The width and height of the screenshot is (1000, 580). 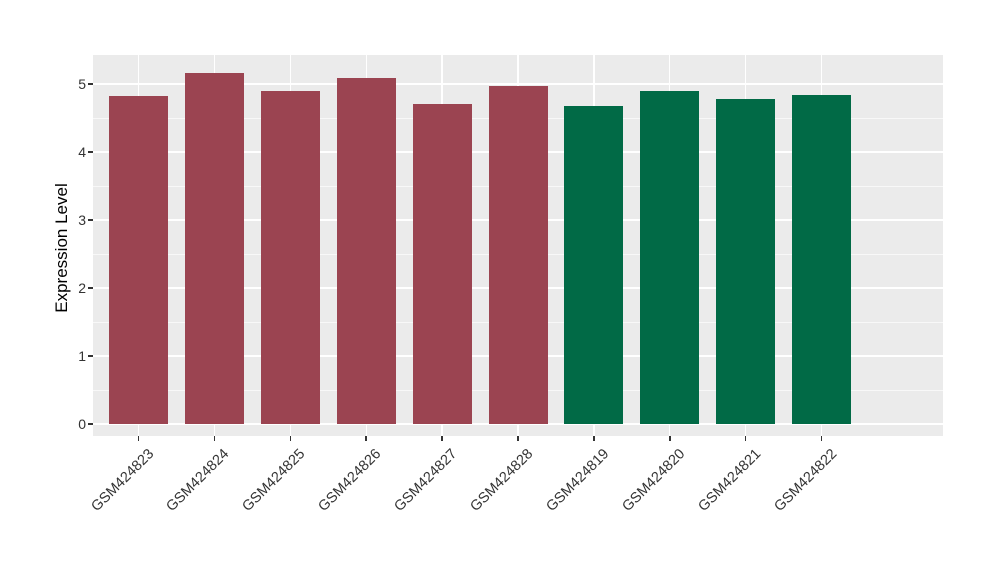 I want to click on y-tick-label: 3, so click(x=82, y=220).